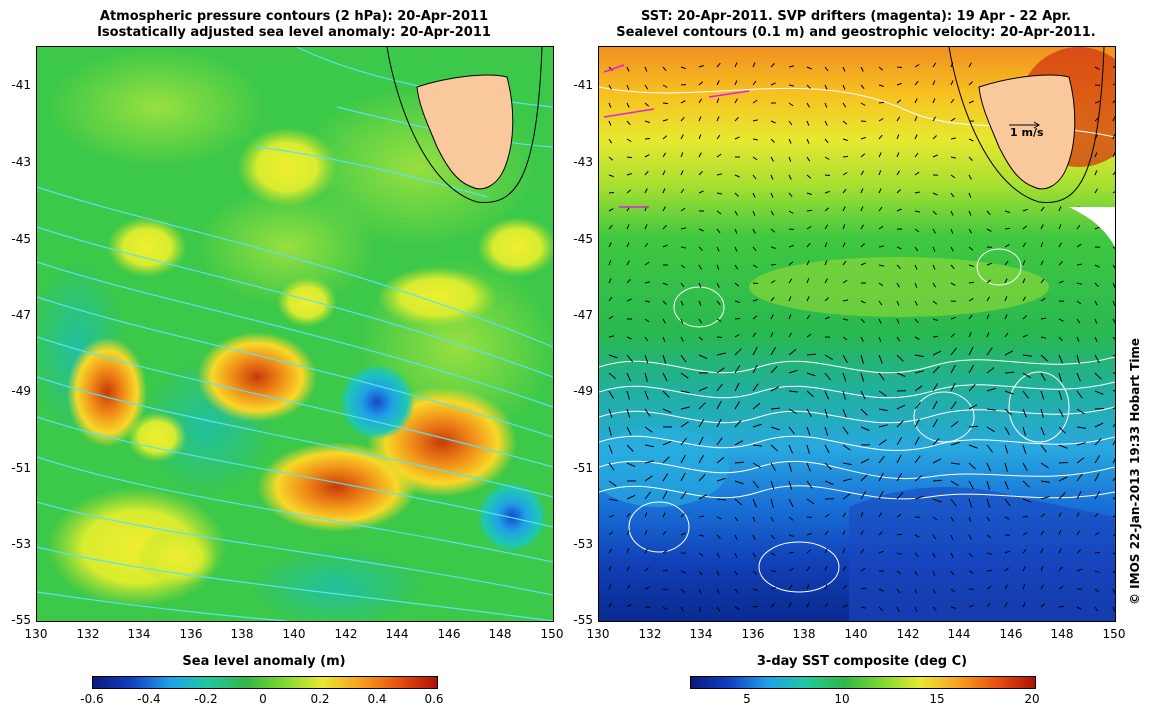 The height and width of the screenshot is (710, 1150). What do you see at coordinates (264, 661) in the screenshot?
I see `left-colorbar-label: Sea level anomaly (m)` at bounding box center [264, 661].